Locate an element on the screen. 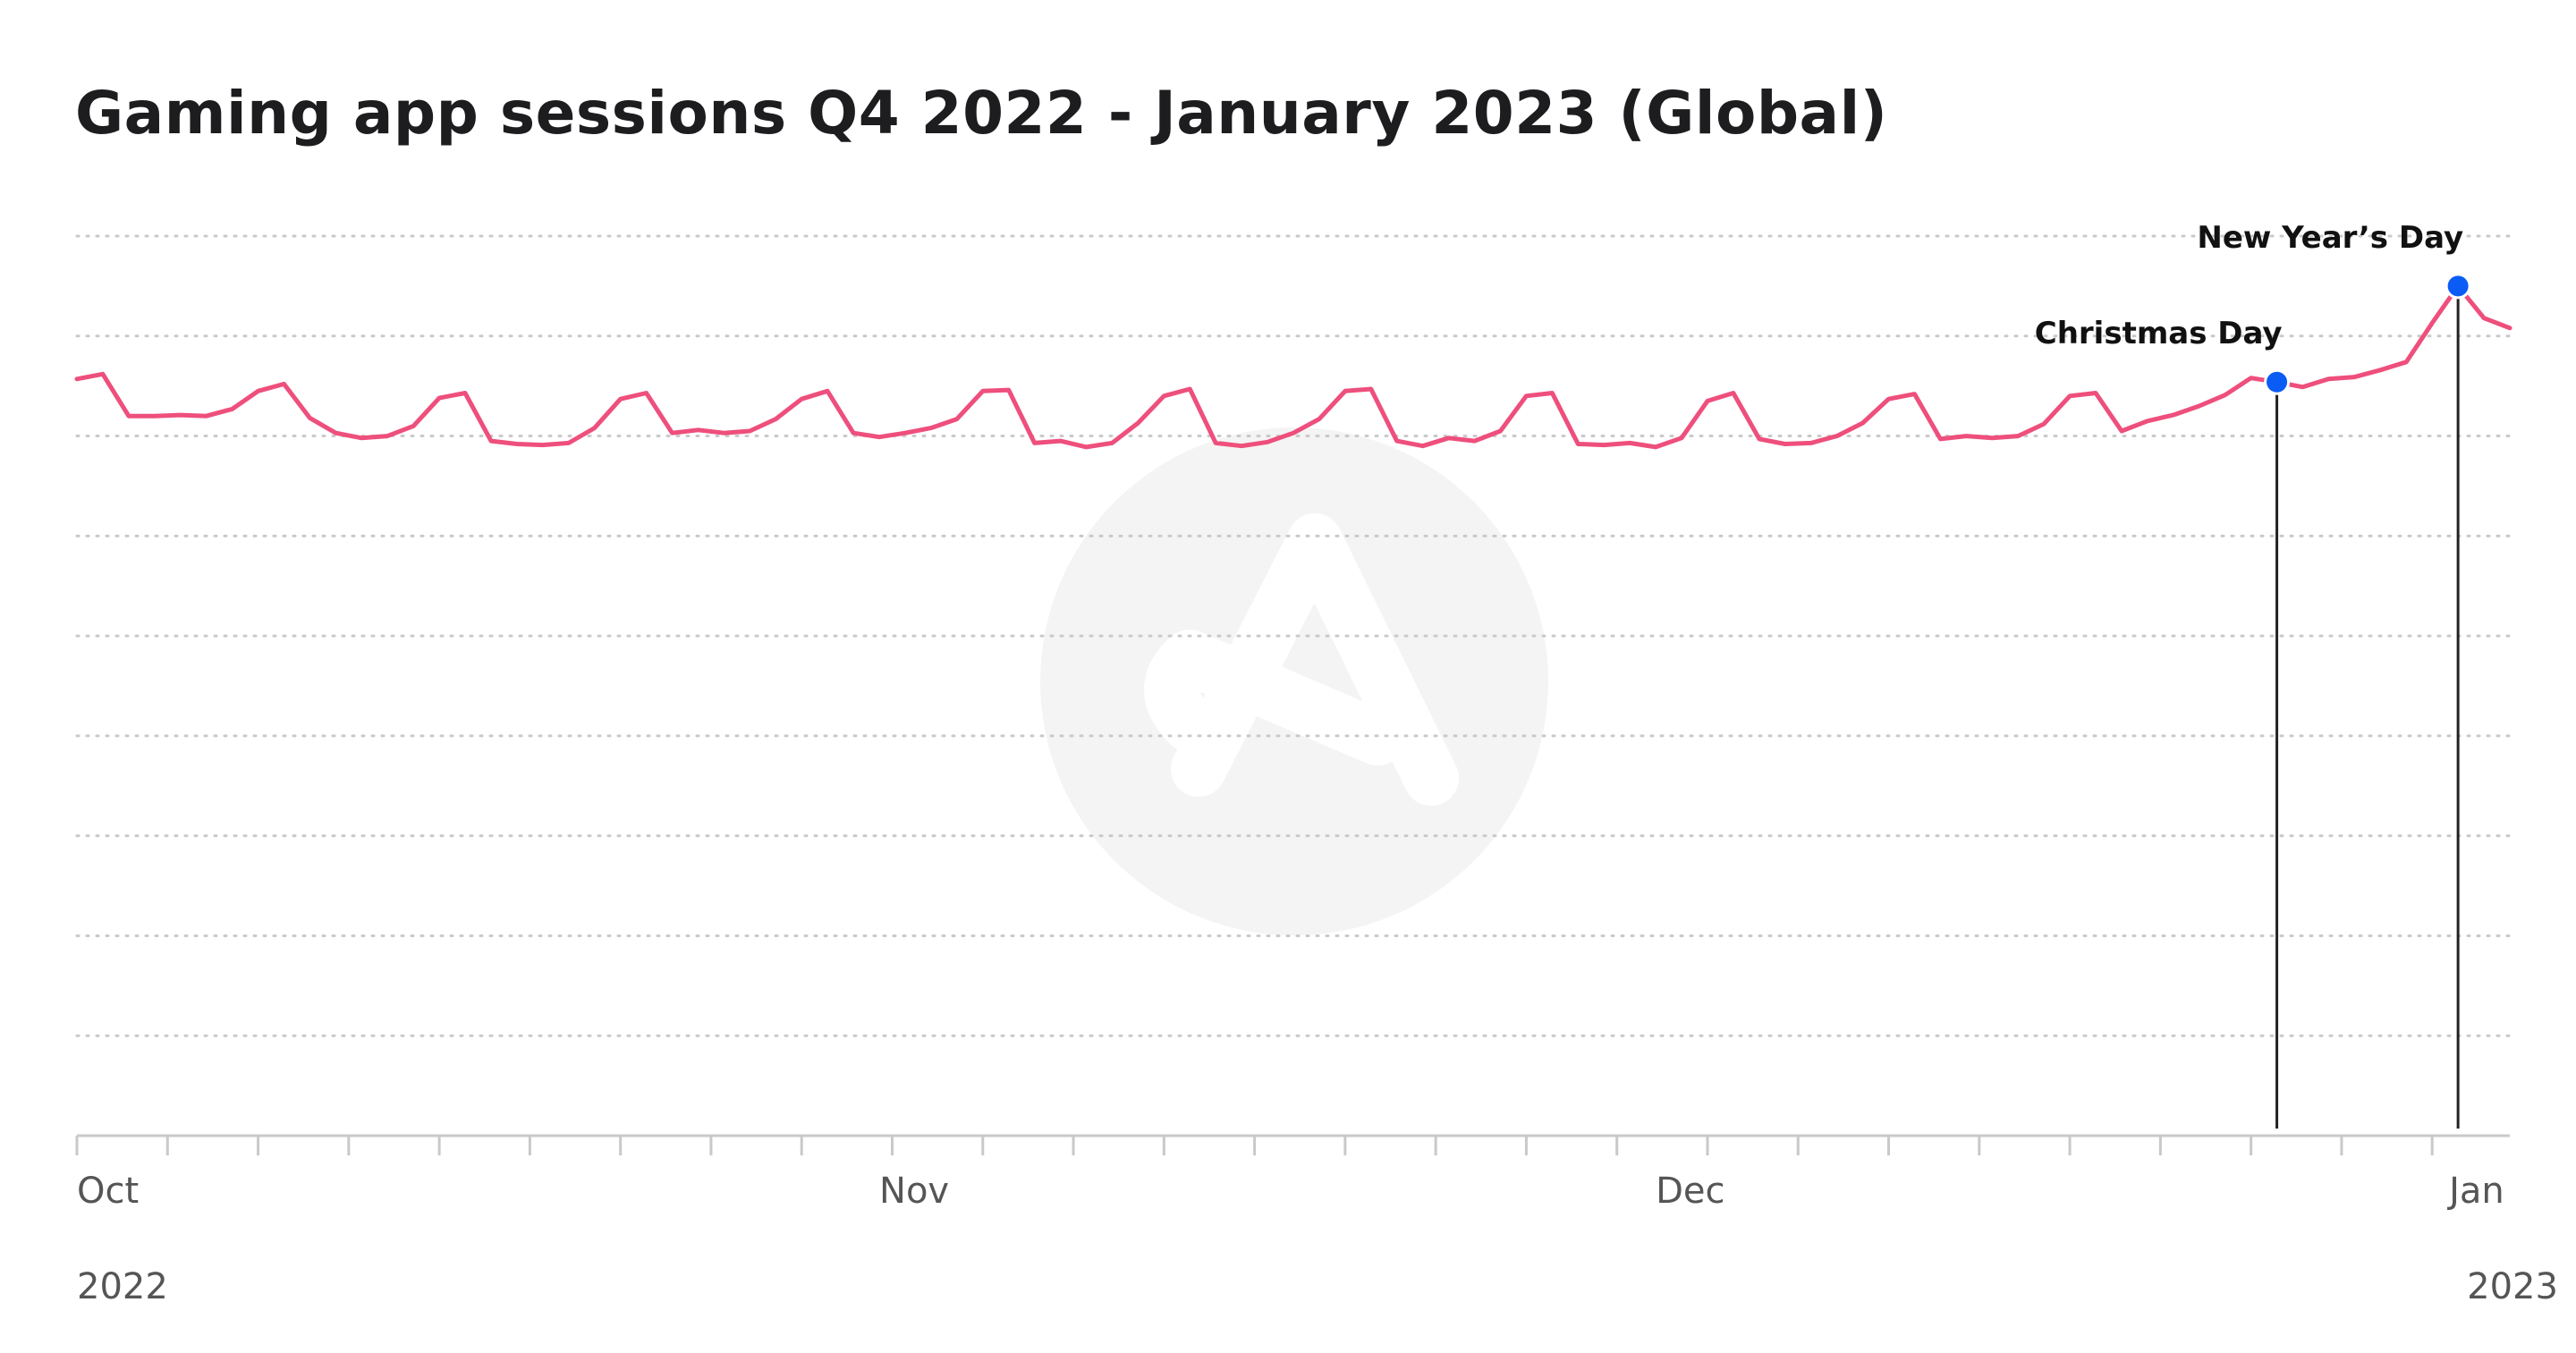 This screenshot has height=1353, width=2576. x-year-label: 2022 is located at coordinates (122, 1286).